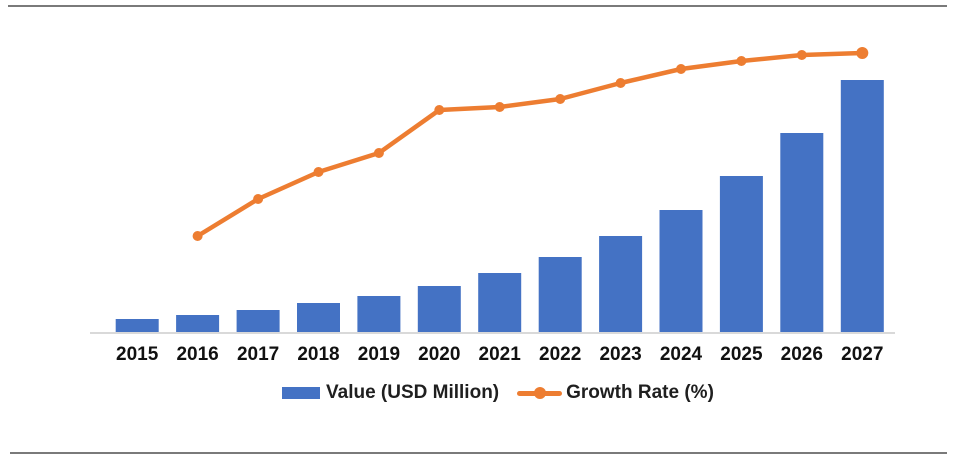 This screenshot has height=459, width=953. I want to click on line-point-2023, so click(620, 83).